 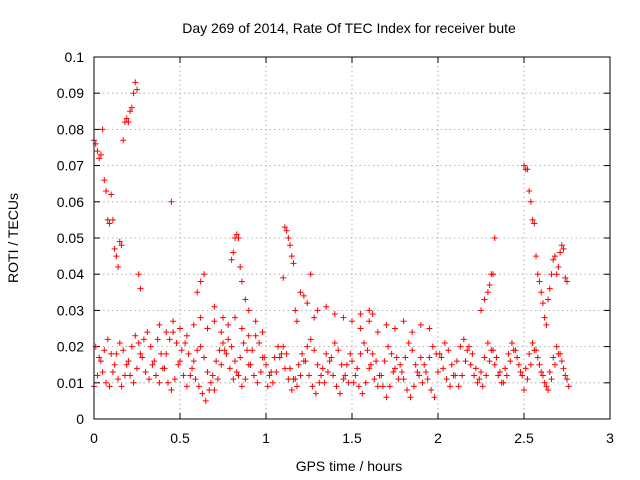 I want to click on x-tick-label: 0, so click(x=94, y=438).